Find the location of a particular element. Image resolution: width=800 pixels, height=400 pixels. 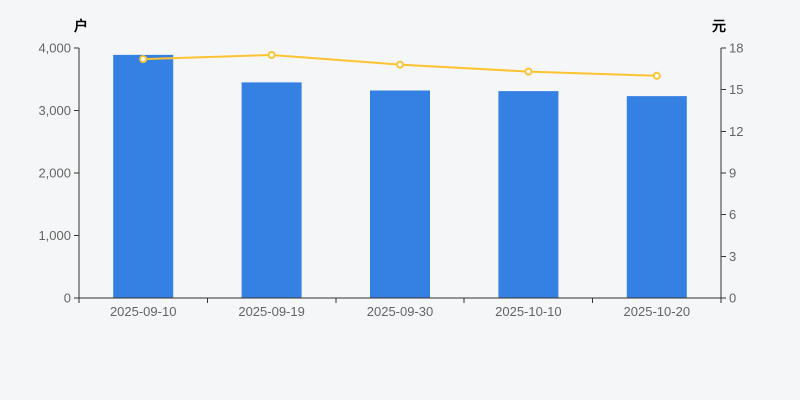

left-axis-tick-label: 4,000 is located at coordinates (54, 48).